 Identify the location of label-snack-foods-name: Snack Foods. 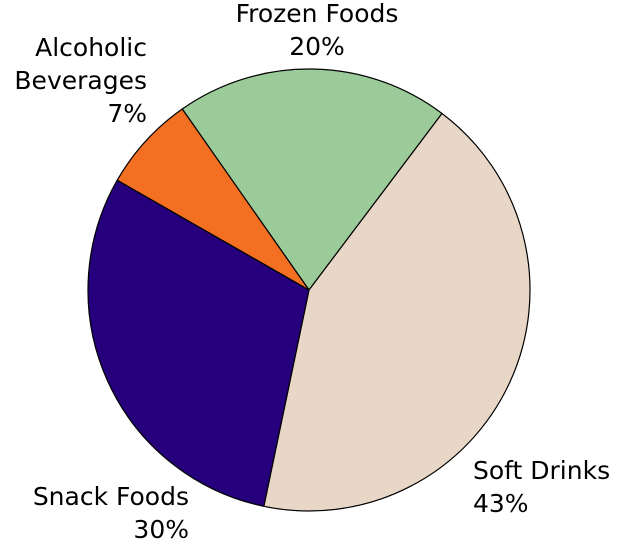
(110, 496).